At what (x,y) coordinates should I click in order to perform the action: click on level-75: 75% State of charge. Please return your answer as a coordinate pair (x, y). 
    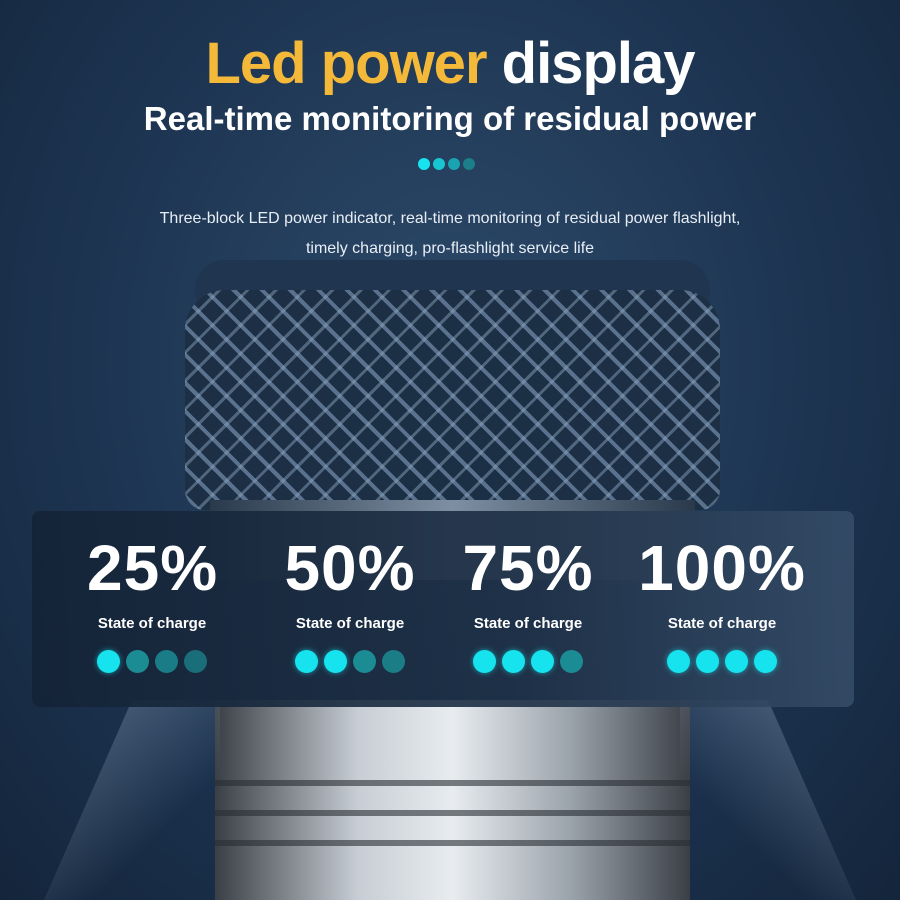
    Looking at the image, I should click on (528, 602).